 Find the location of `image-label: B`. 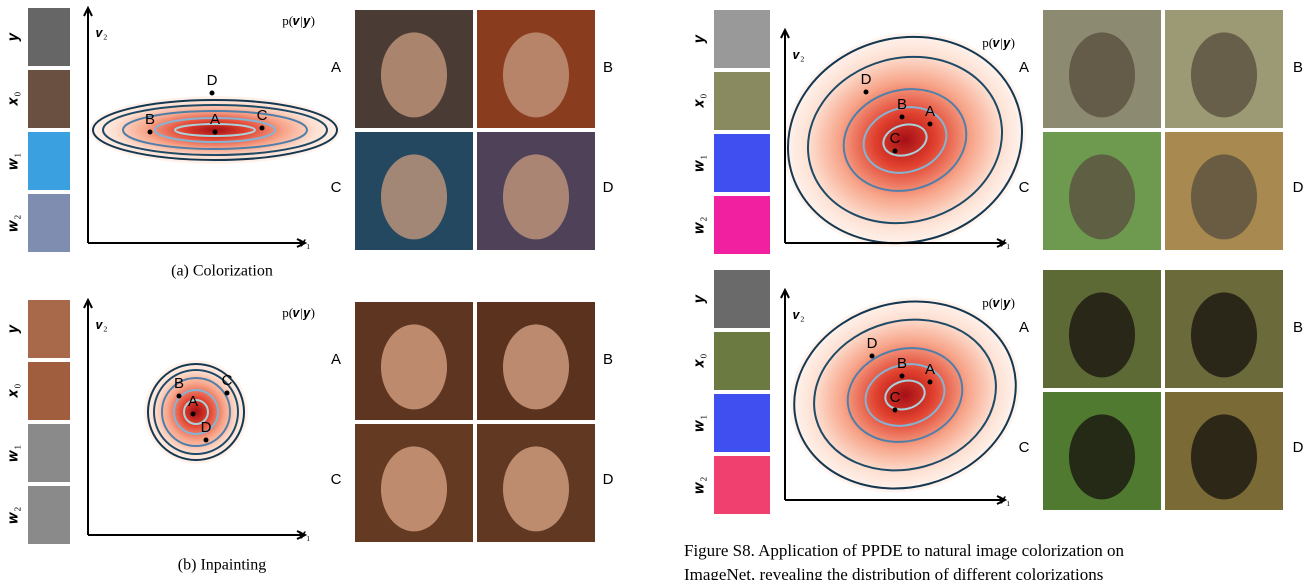

image-label: B is located at coordinates (1298, 67).